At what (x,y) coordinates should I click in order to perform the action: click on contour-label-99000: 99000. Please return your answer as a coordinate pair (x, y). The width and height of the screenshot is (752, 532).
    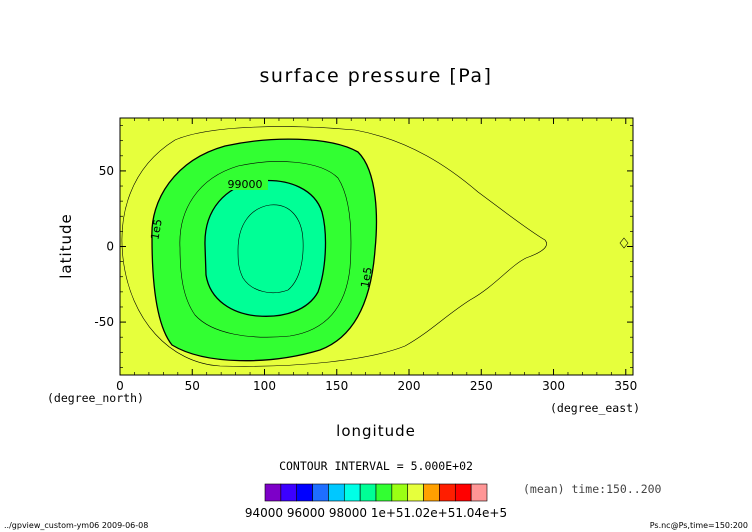
    Looking at the image, I should click on (245, 184).